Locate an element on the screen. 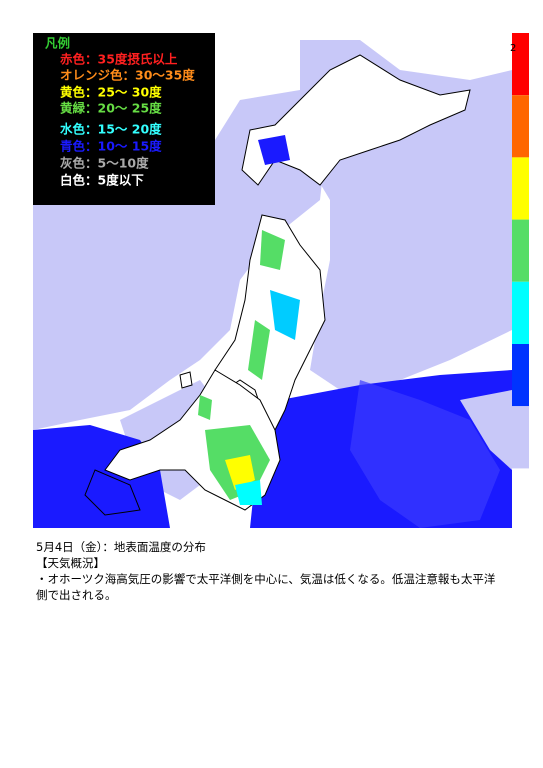 The image size is (543, 768). legend-item: 黄緑：20～ 25度 is located at coordinates (111, 108).